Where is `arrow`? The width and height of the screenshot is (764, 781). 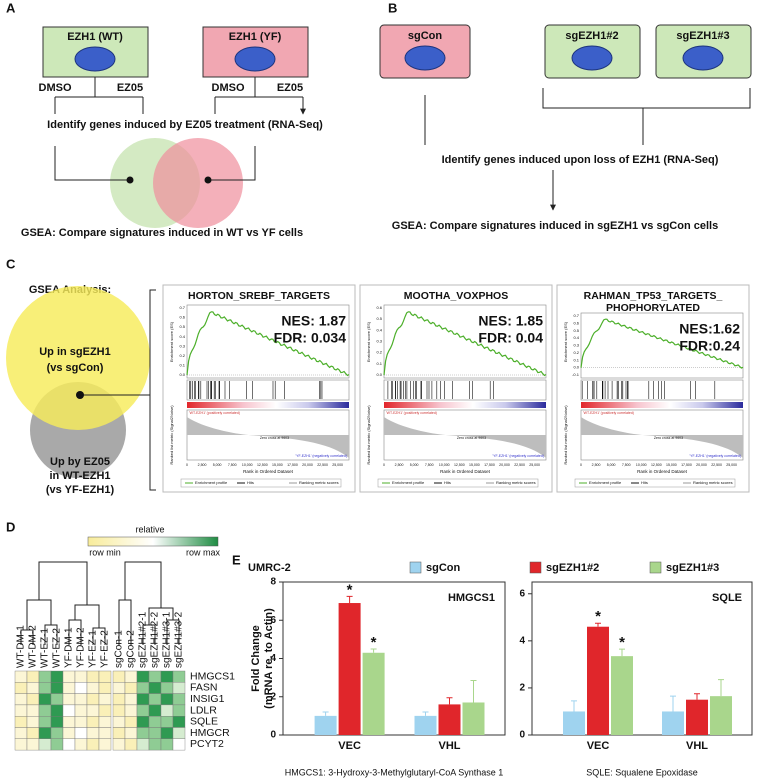
arrow is located at coordinates (534, 152).